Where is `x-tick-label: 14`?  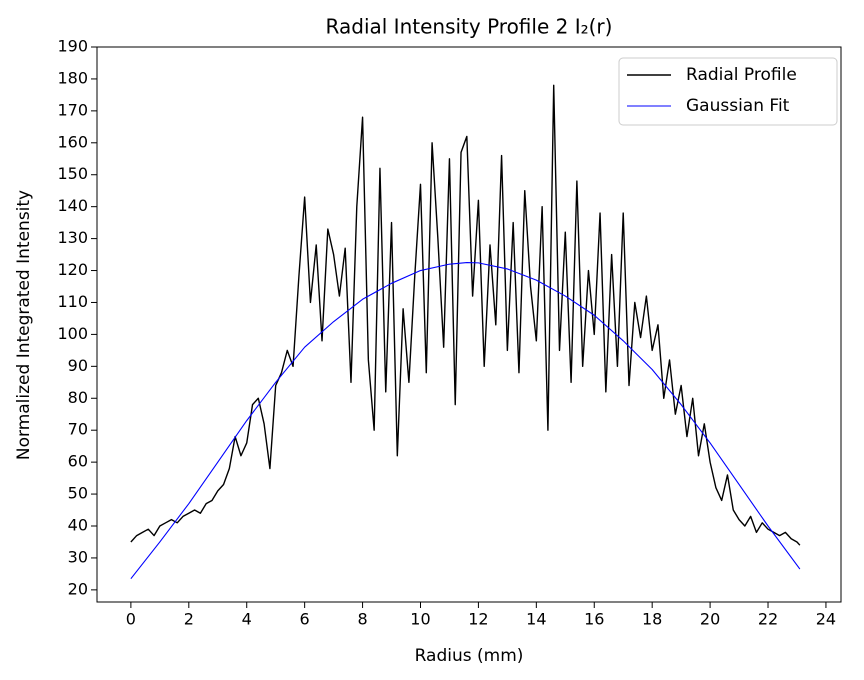
x-tick-label: 14 is located at coordinates (536, 619).